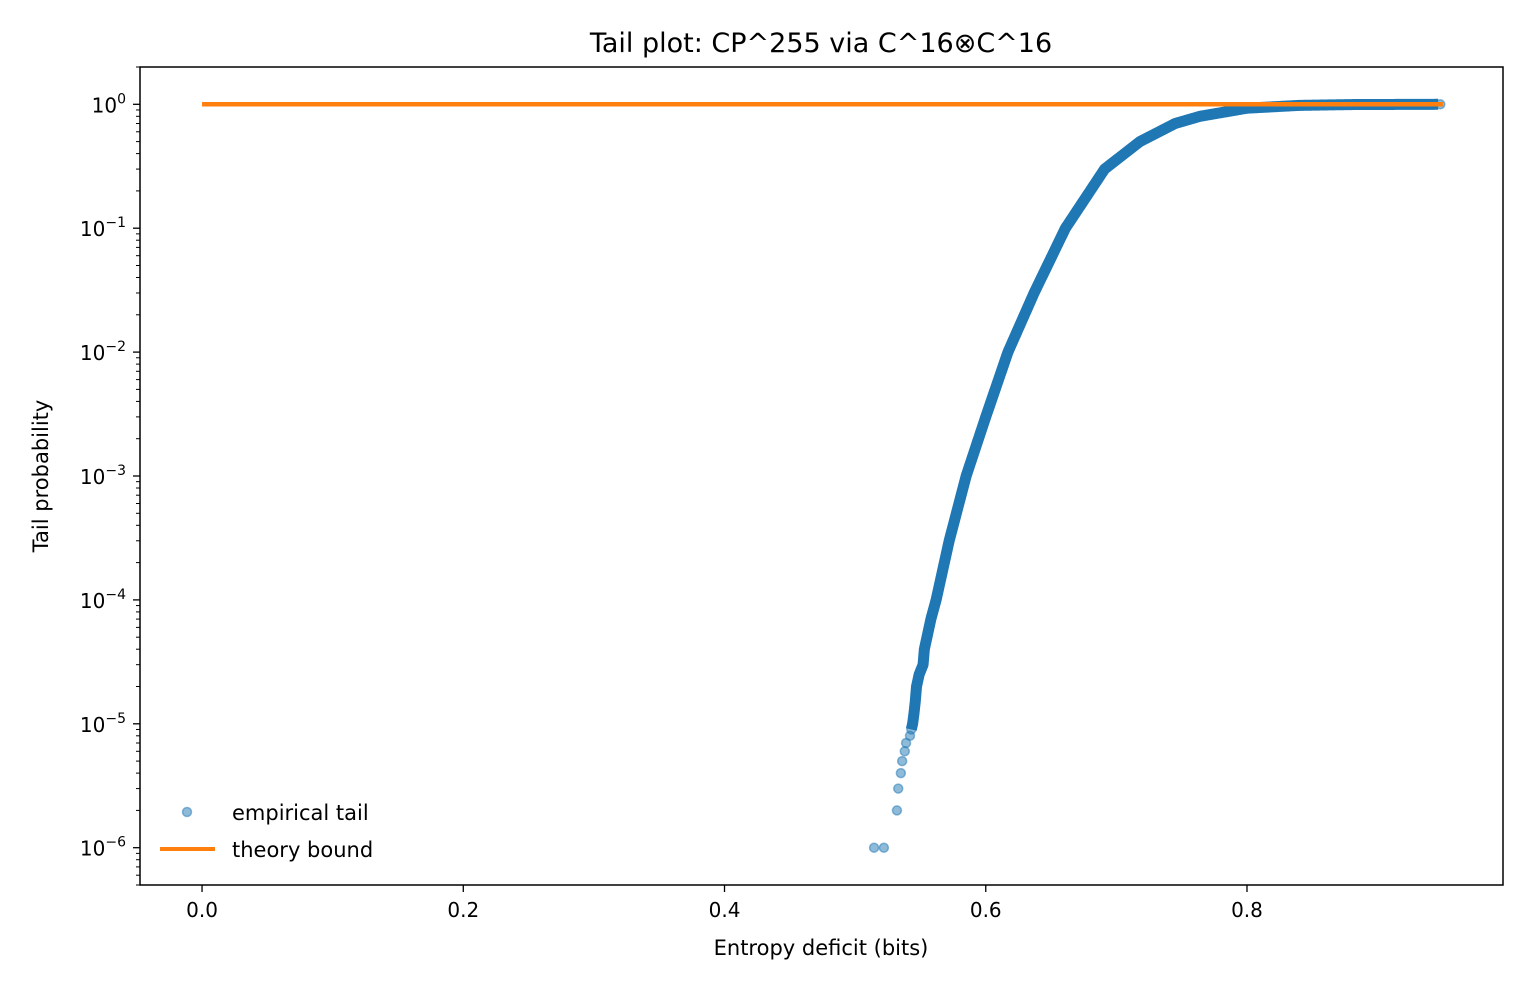 The width and height of the screenshot is (1530, 994). I want to click on x-axis-label: Entropy deficit (bits), so click(821, 948).